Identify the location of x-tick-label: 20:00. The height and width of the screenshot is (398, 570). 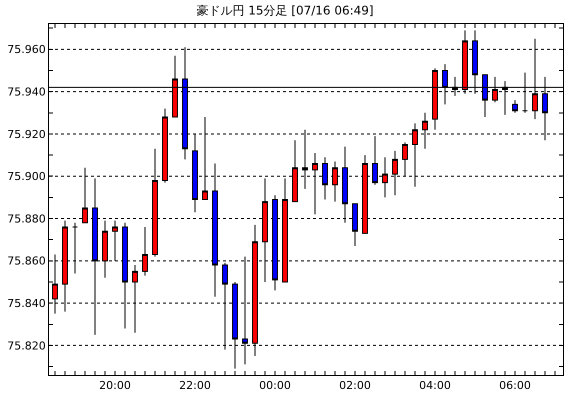
(115, 385).